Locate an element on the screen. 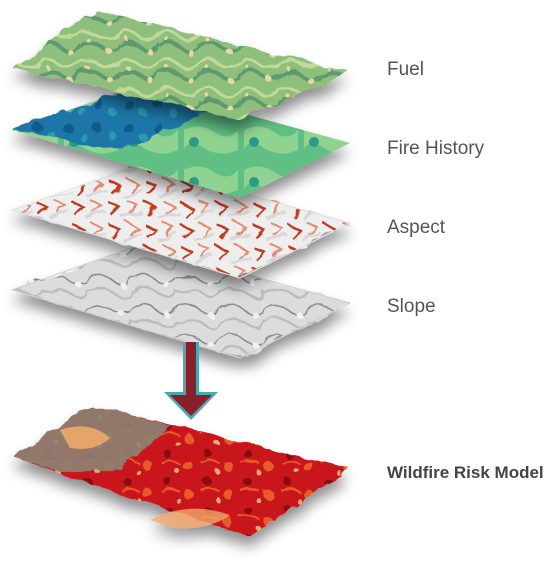  fire-history-label: Fire History is located at coordinates (436, 148).